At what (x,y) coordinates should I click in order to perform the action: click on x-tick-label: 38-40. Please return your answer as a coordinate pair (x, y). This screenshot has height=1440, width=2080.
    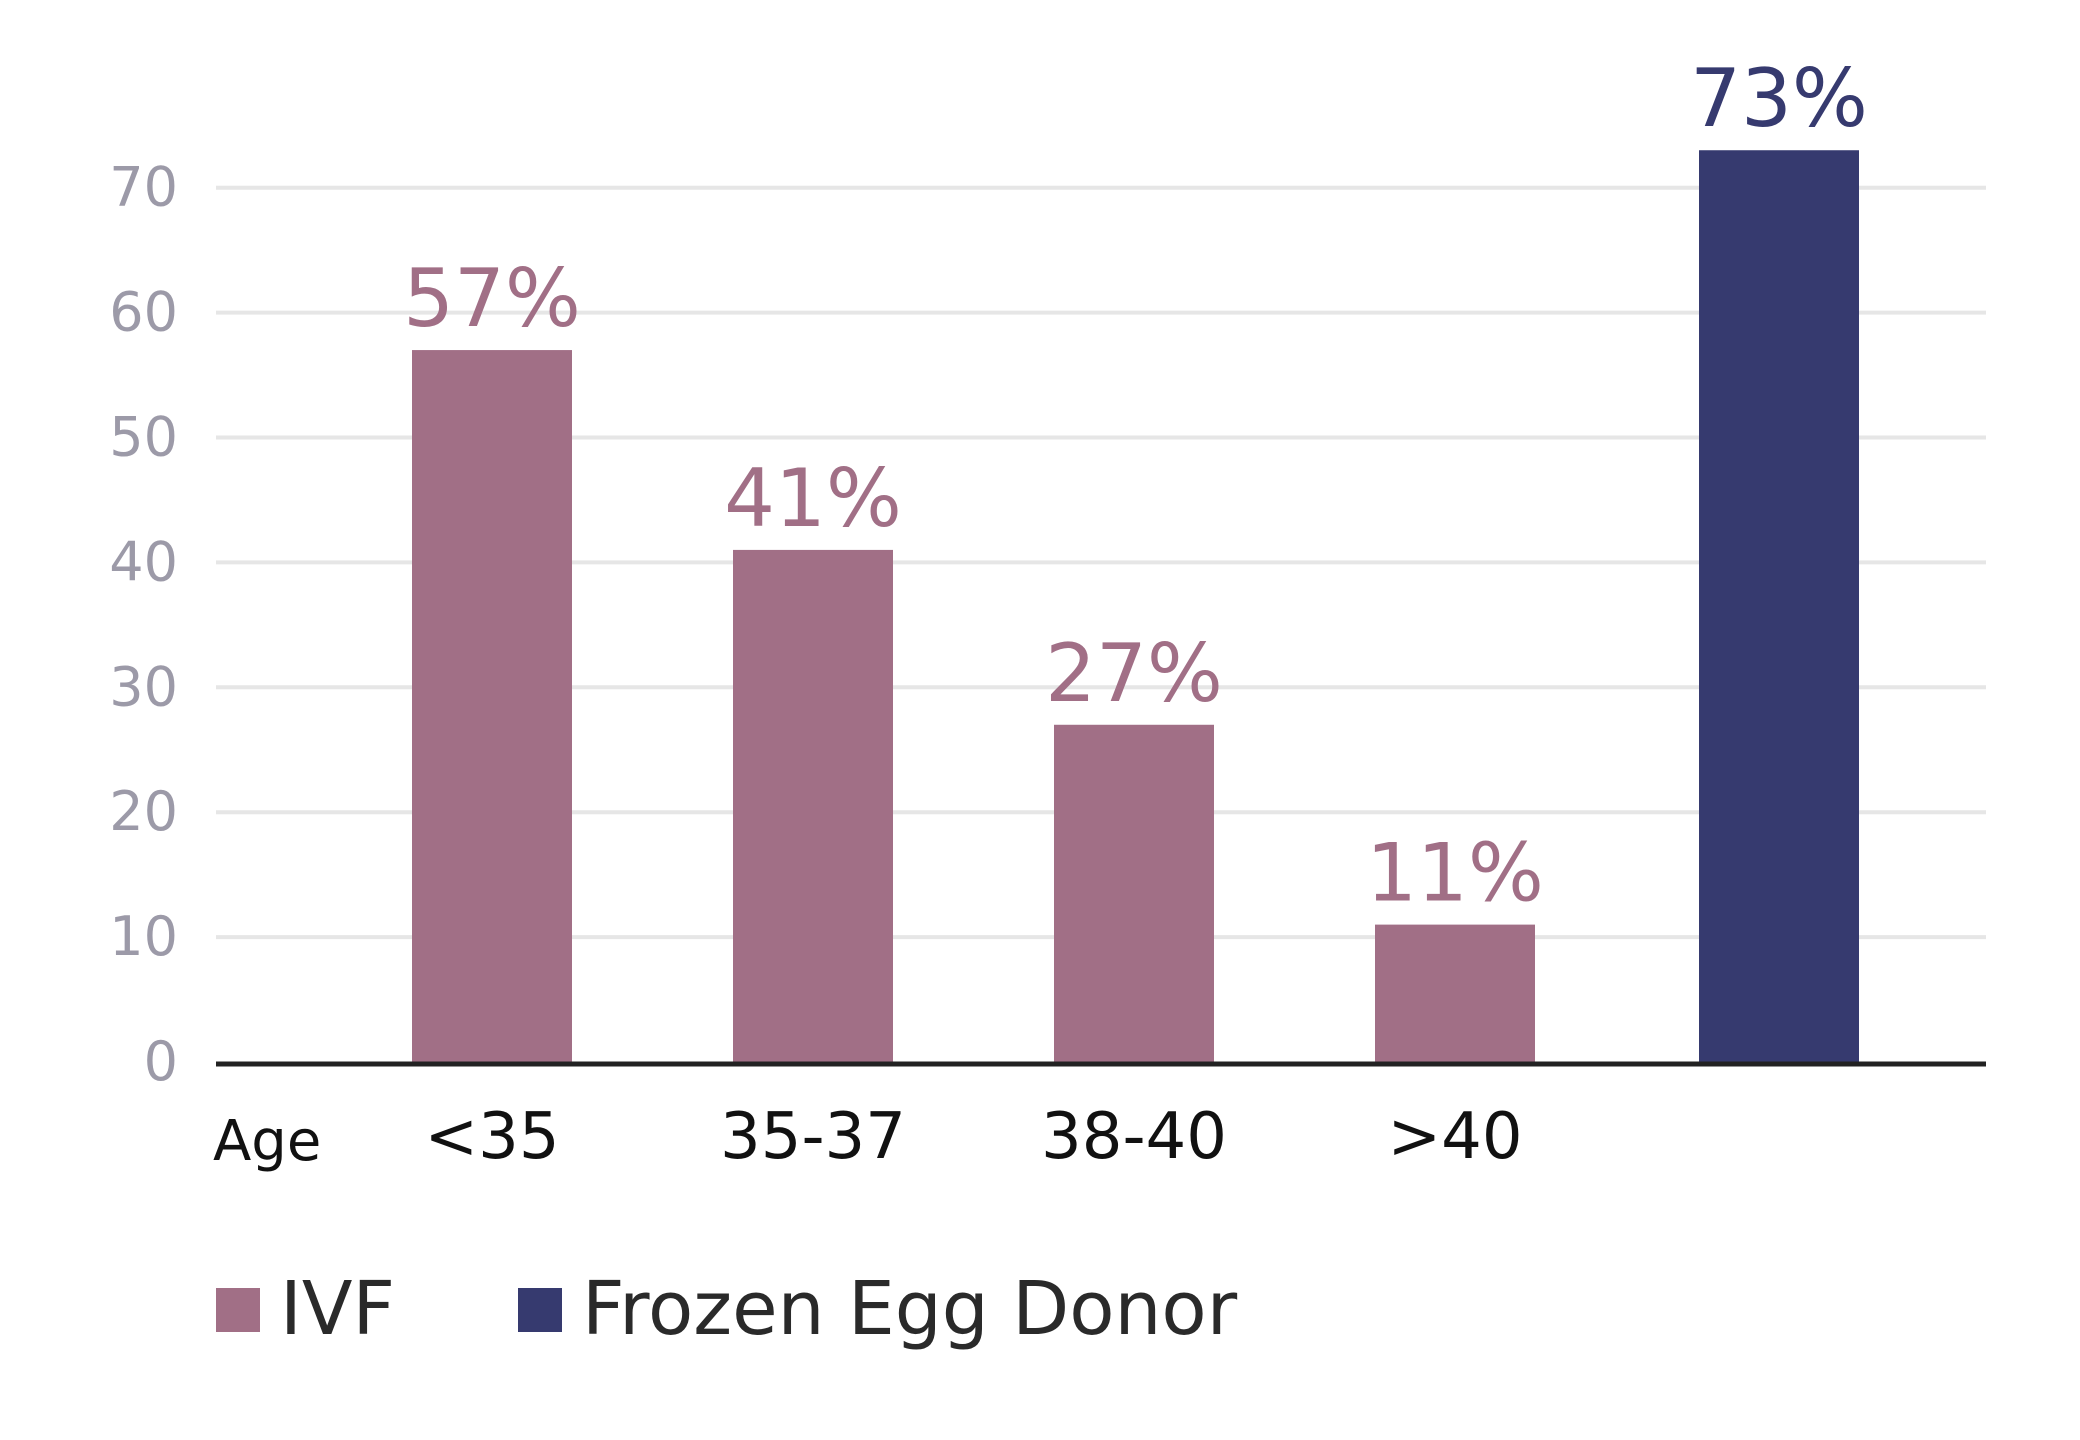
    Looking at the image, I should click on (1134, 1137).